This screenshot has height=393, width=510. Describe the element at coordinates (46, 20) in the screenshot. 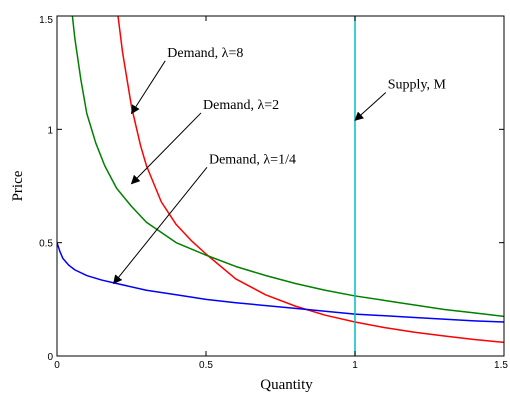

I see `y-tick-label: 1.5` at that location.